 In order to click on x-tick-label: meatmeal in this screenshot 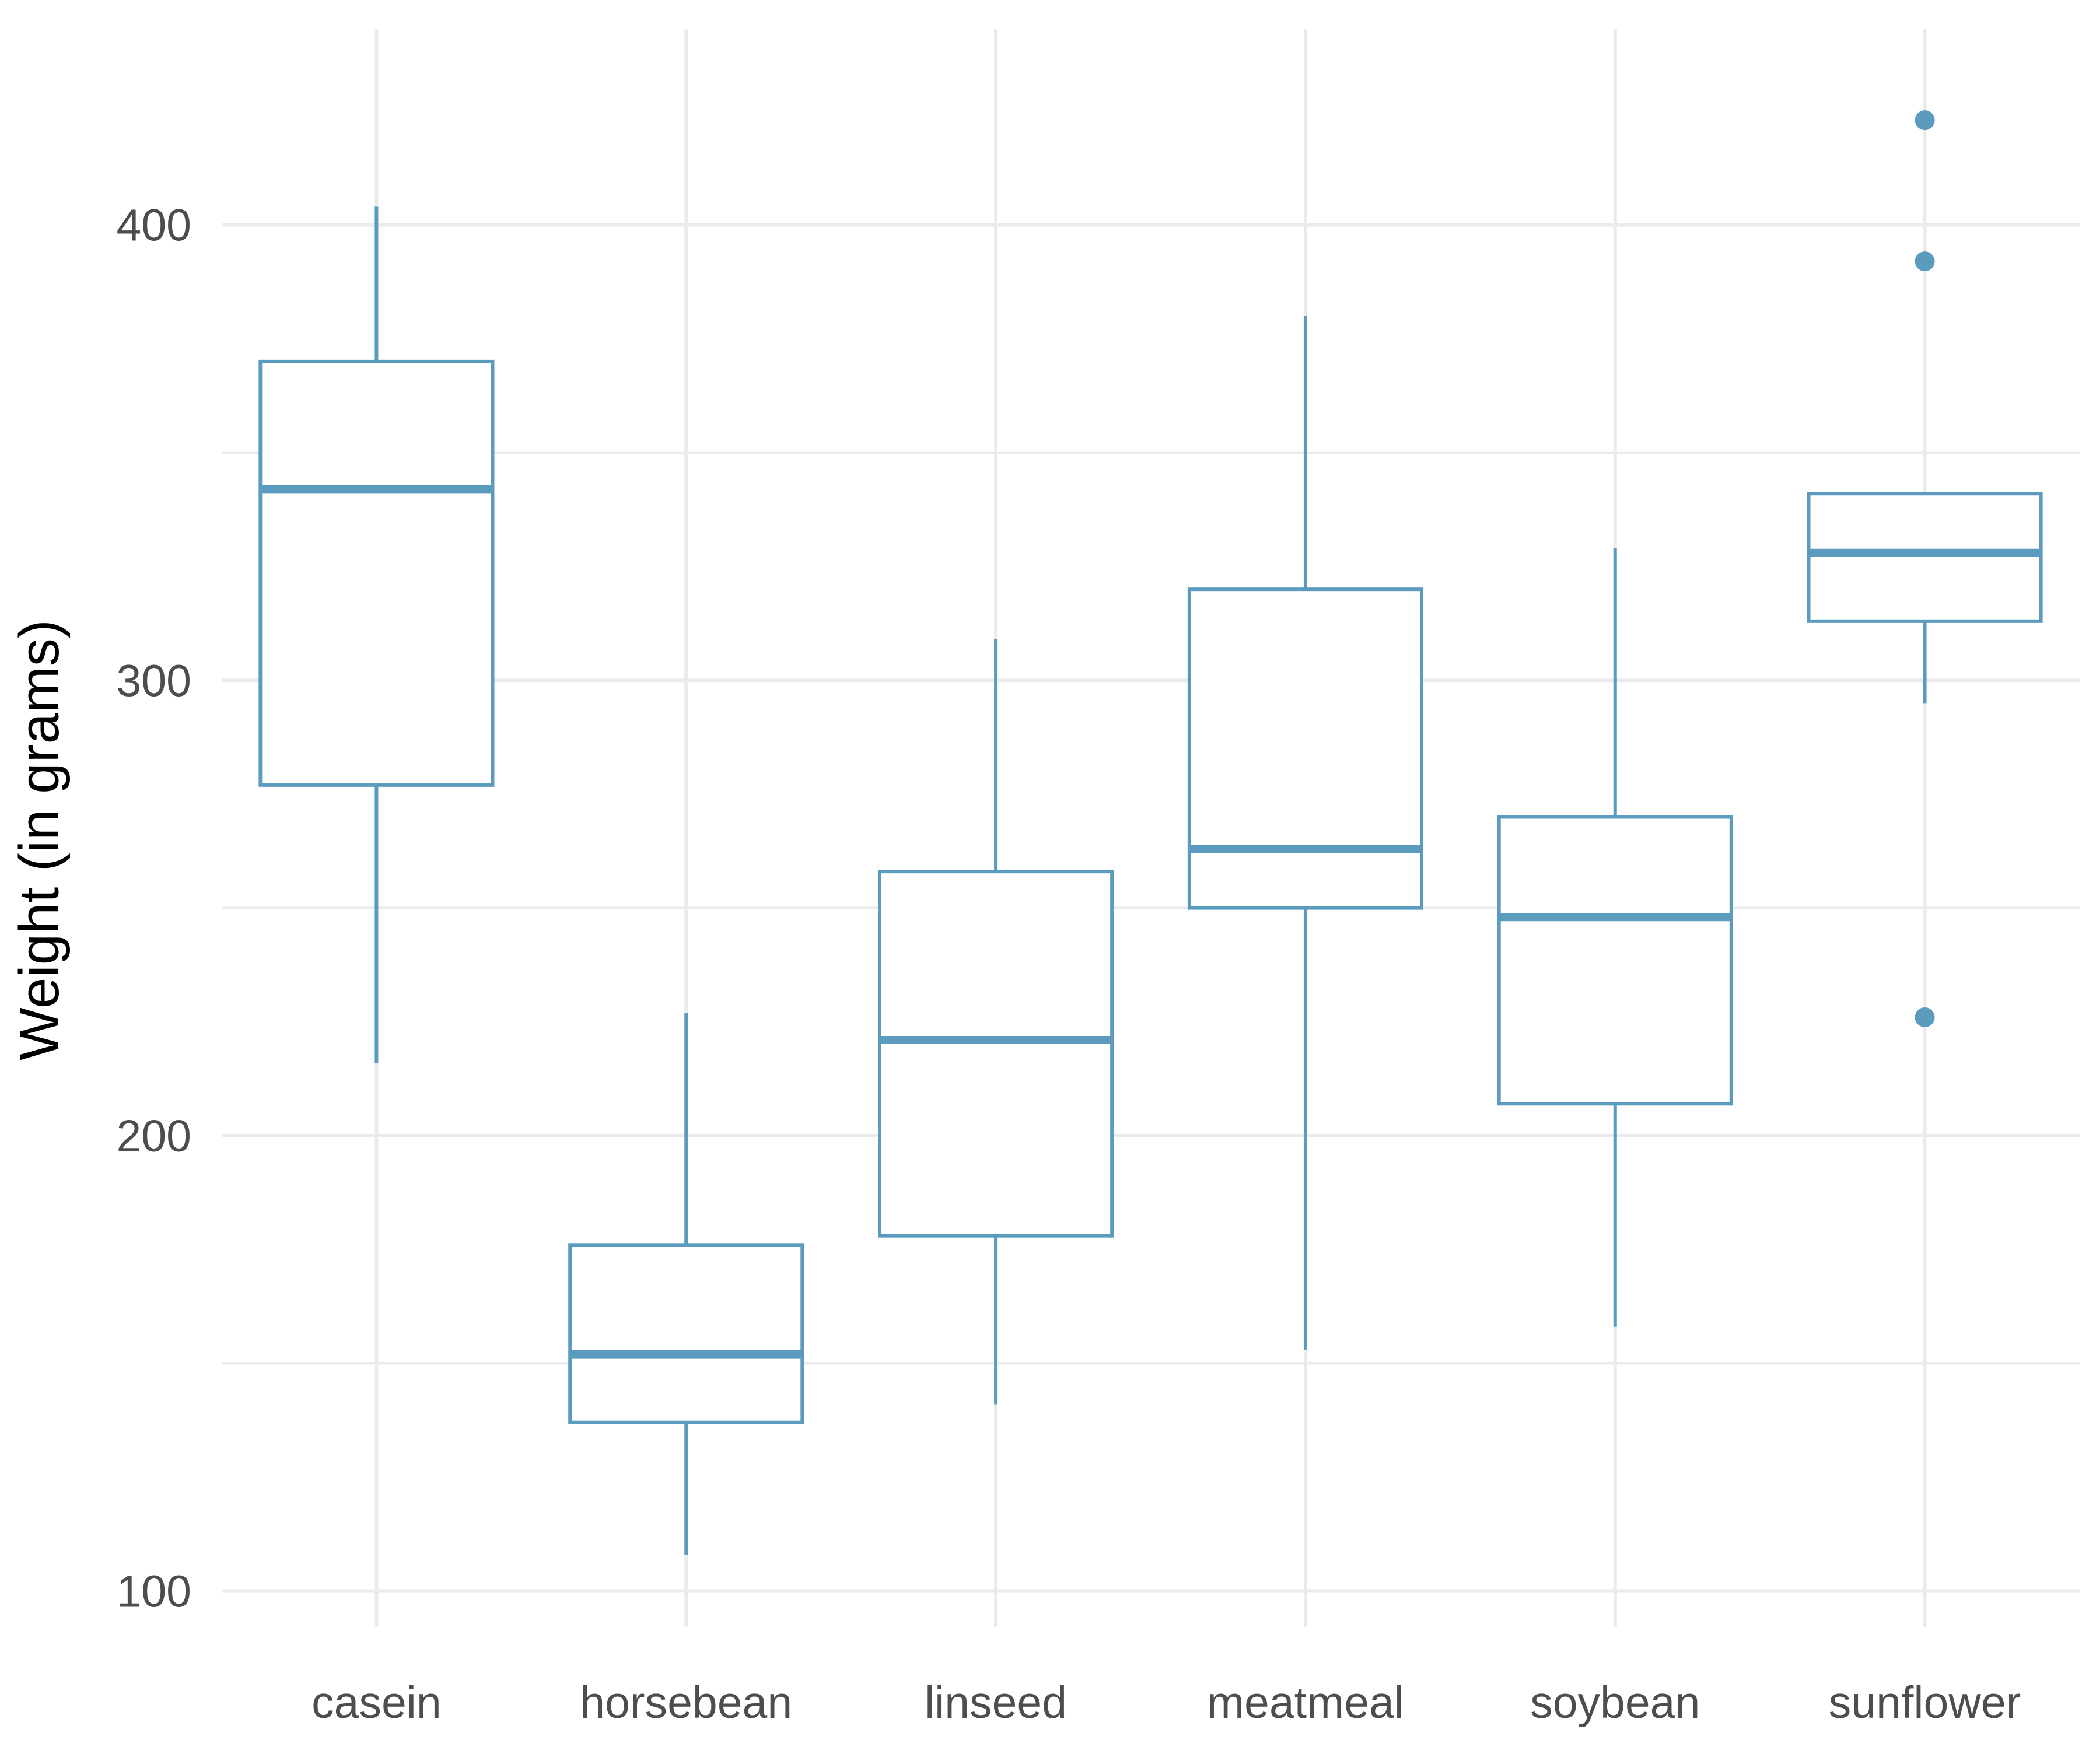, I will do `click(1305, 1703)`.